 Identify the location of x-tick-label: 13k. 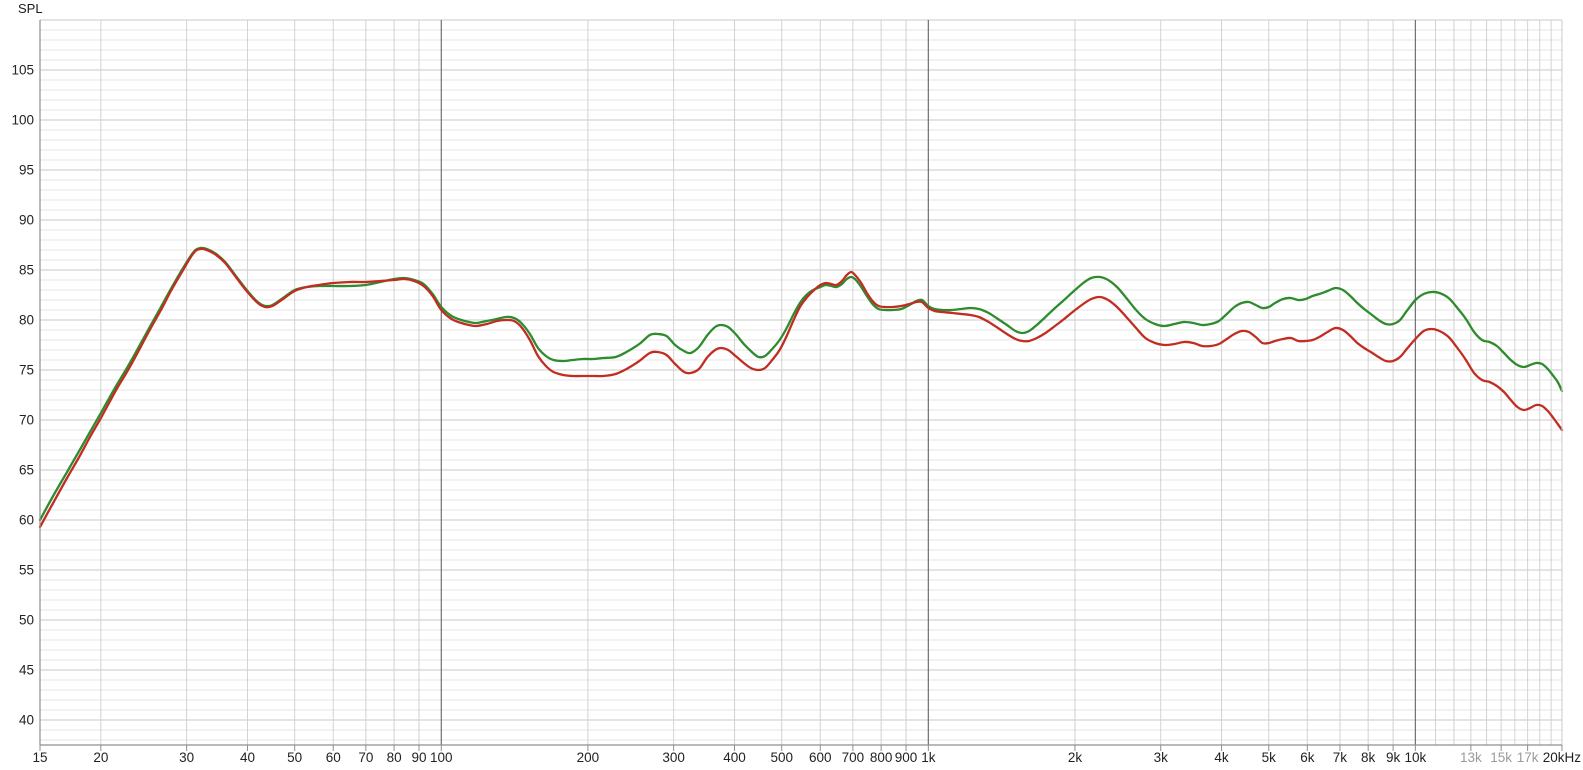
(1471, 757).